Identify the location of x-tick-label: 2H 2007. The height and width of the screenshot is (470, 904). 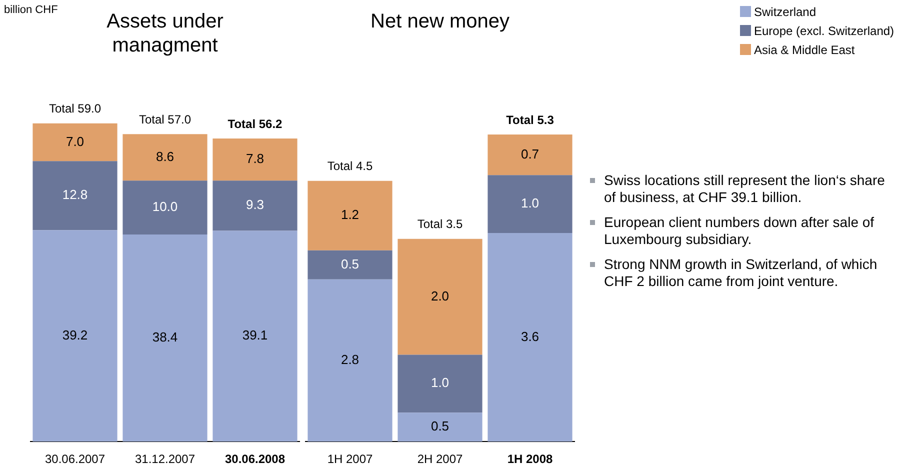
(440, 459).